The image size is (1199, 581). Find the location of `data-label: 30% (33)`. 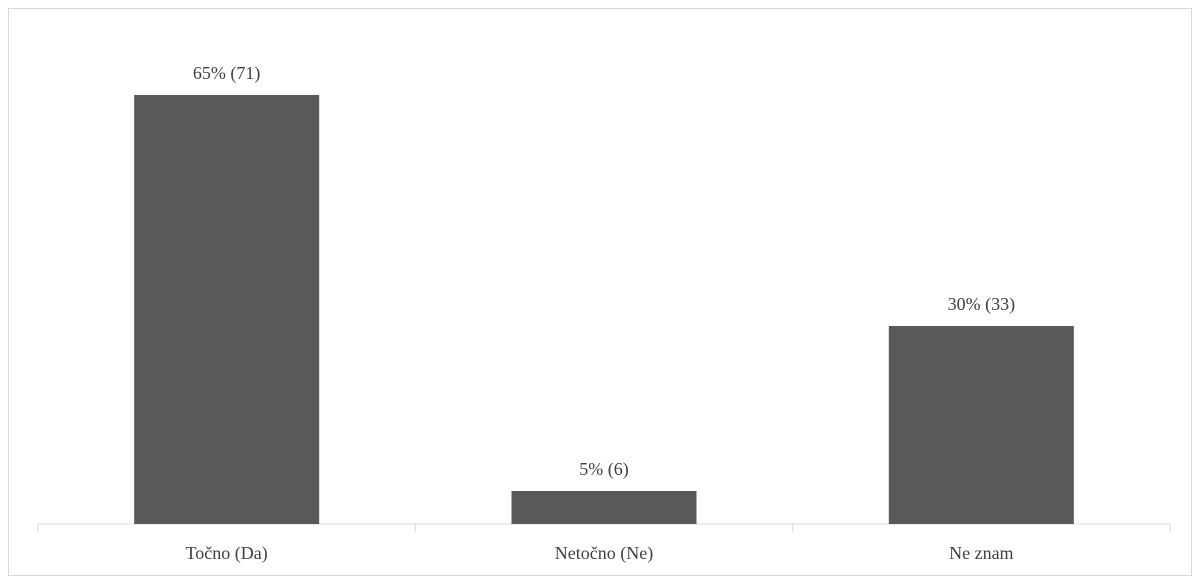

data-label: 30% (33) is located at coordinates (981, 304).